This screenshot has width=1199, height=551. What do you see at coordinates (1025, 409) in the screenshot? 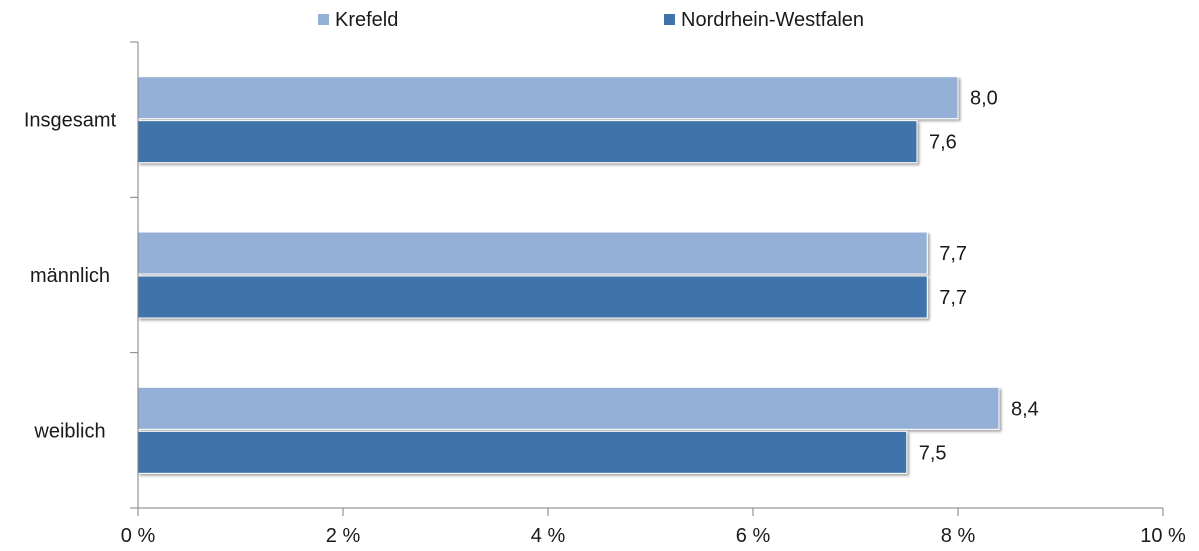
I see `data-label: 8,4` at bounding box center [1025, 409].